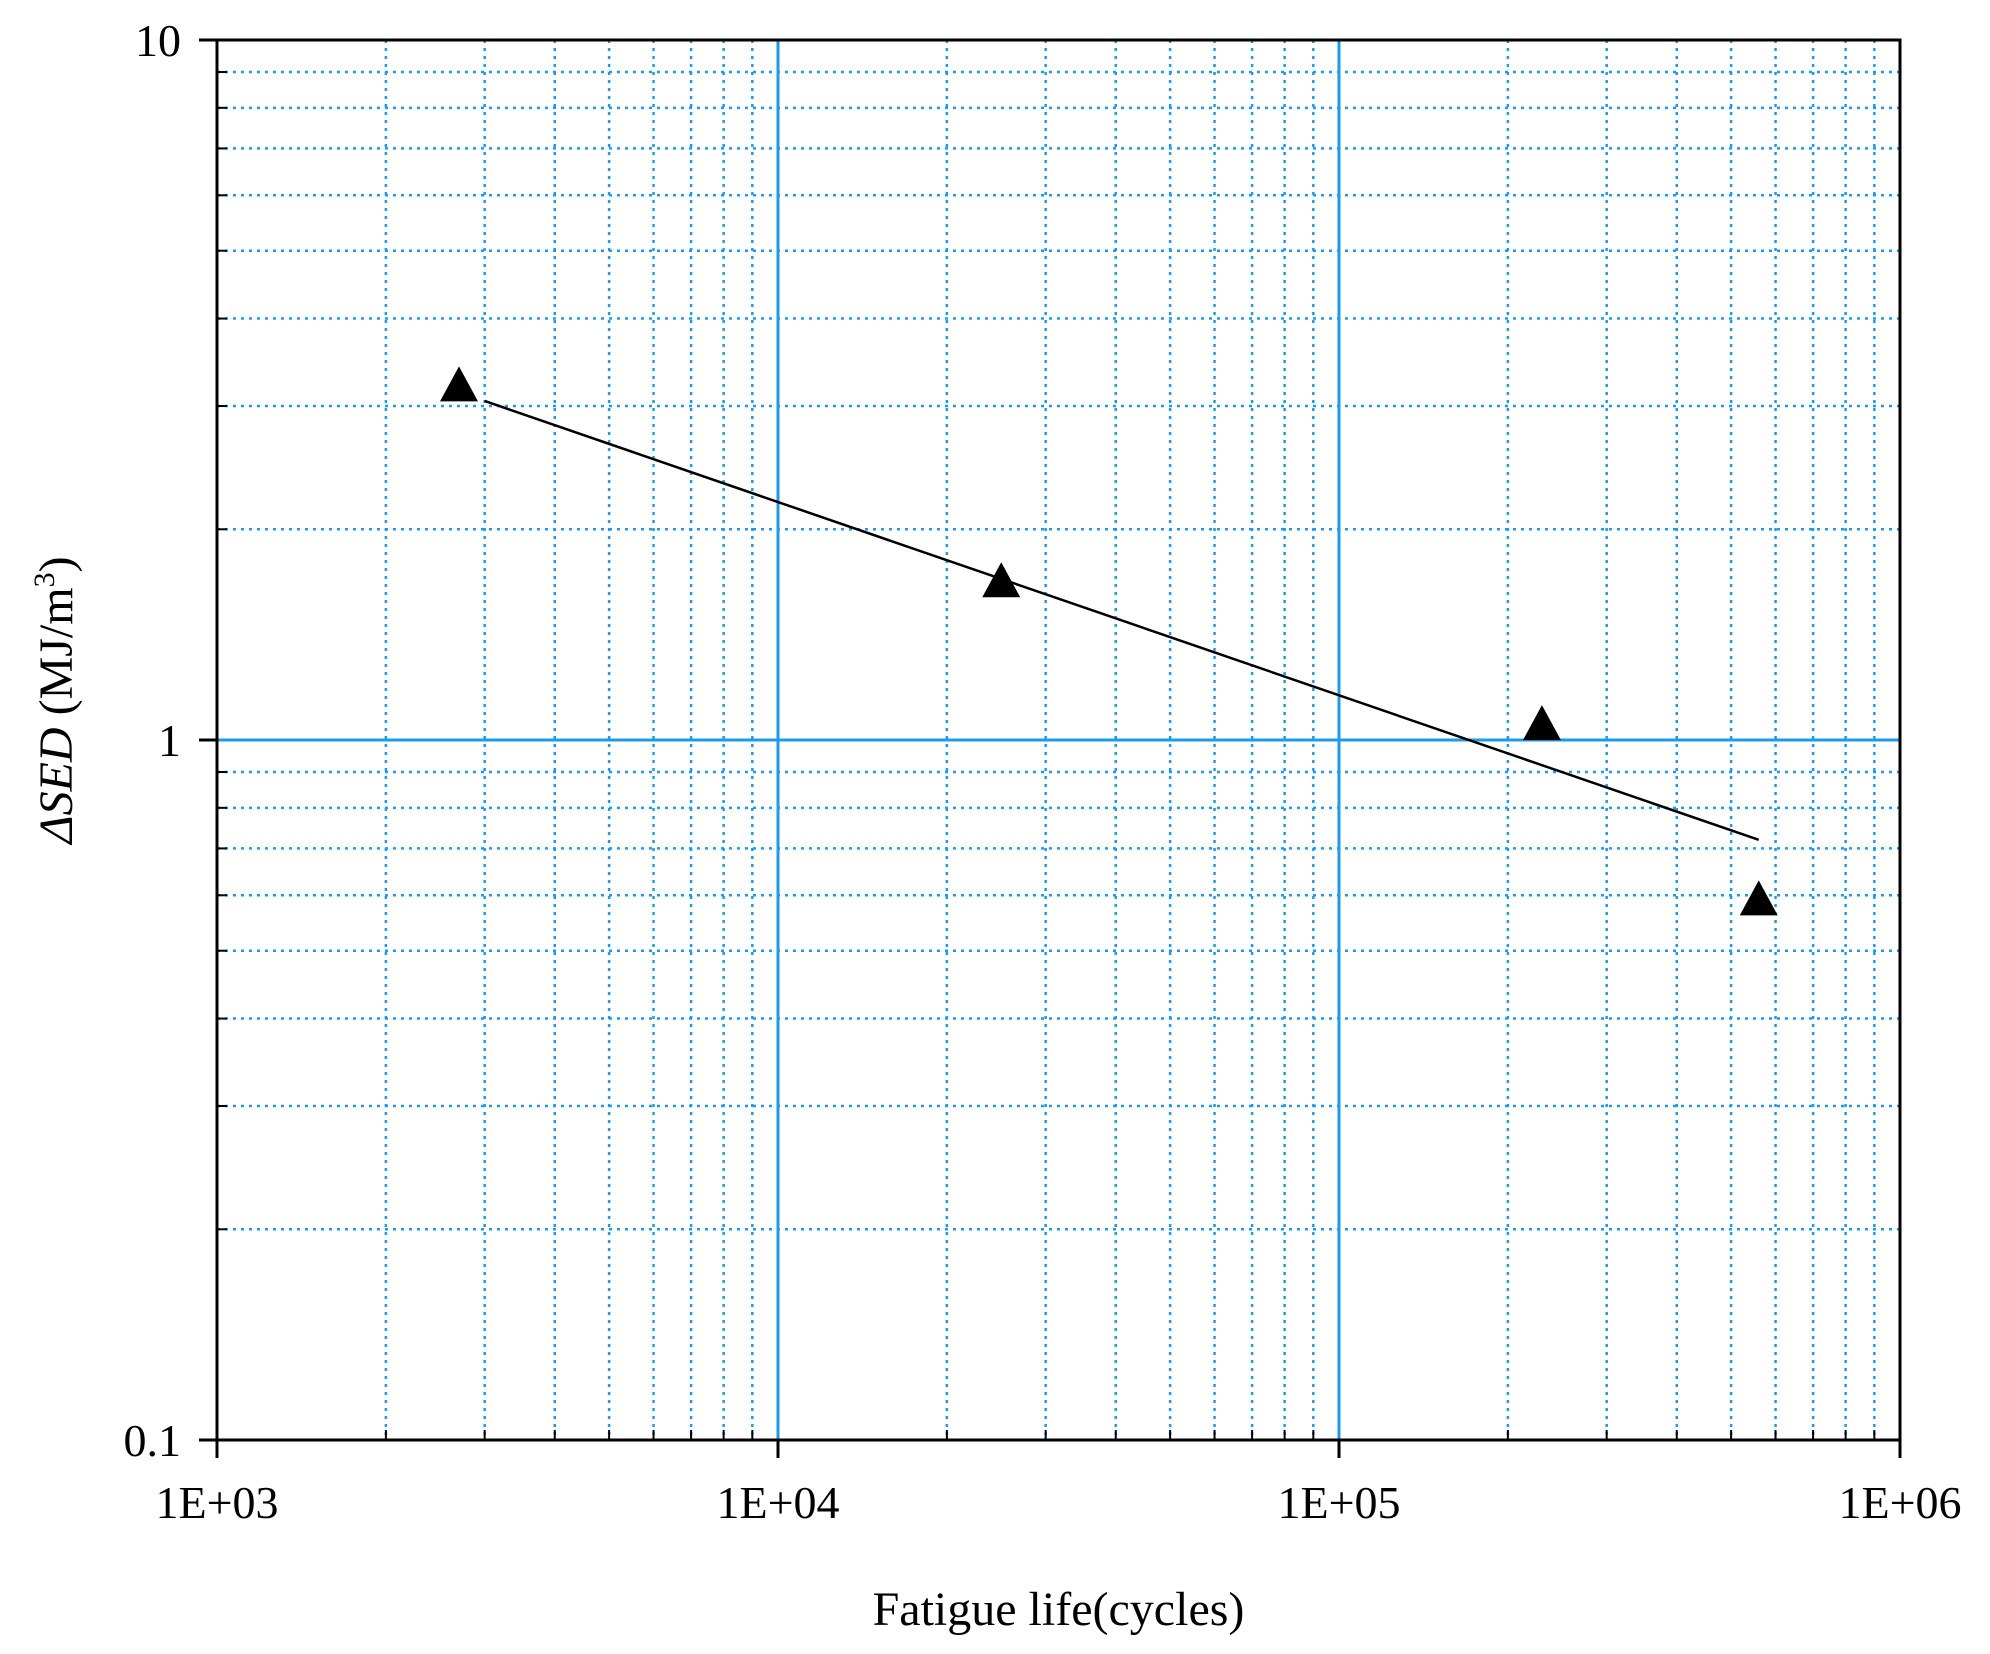  What do you see at coordinates (1338, 1502) in the screenshot?
I see `x-tick-label: 1E+05` at bounding box center [1338, 1502].